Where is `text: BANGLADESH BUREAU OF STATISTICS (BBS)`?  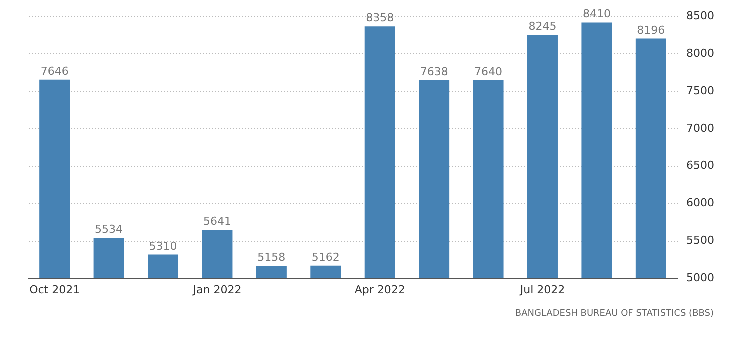
text: BANGLADESH BUREAU OF STATISTICS (BBS) is located at coordinates (614, 314).